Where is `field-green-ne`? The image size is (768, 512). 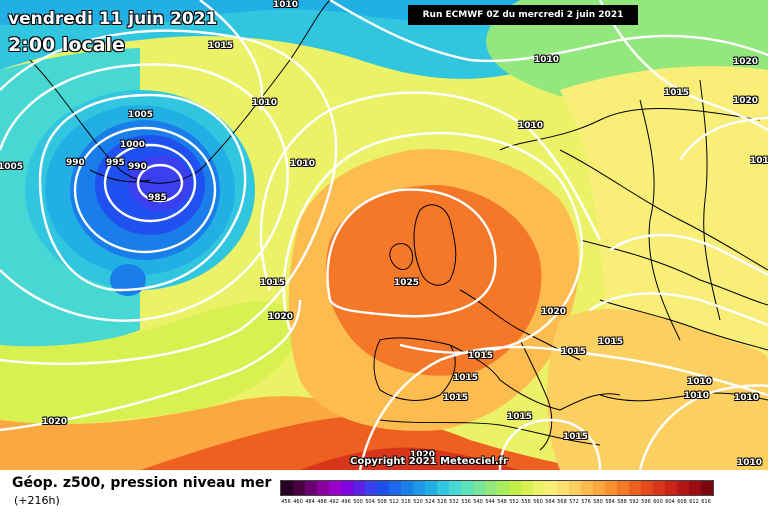
field-green-ne is located at coordinates (627, 50).